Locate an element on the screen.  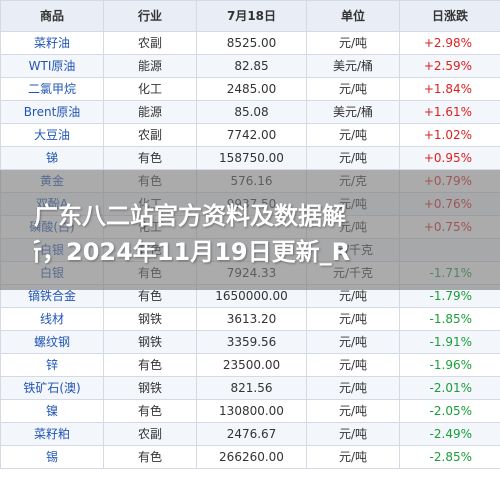
commodity-name-cell: 螺纹钢 is located at coordinates (52, 342).